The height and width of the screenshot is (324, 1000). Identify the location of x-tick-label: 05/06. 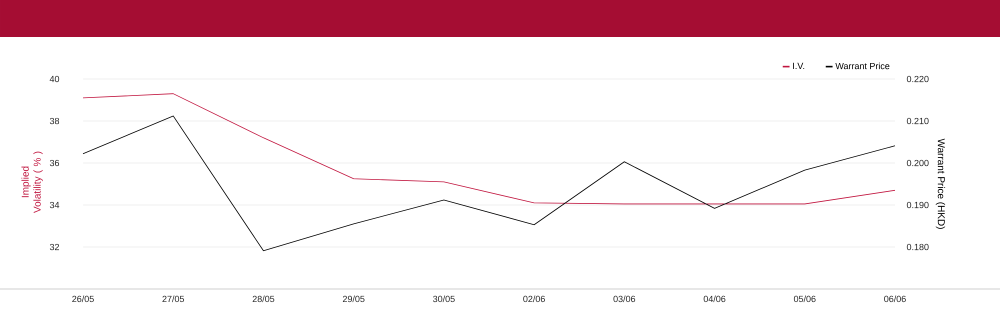
(805, 299).